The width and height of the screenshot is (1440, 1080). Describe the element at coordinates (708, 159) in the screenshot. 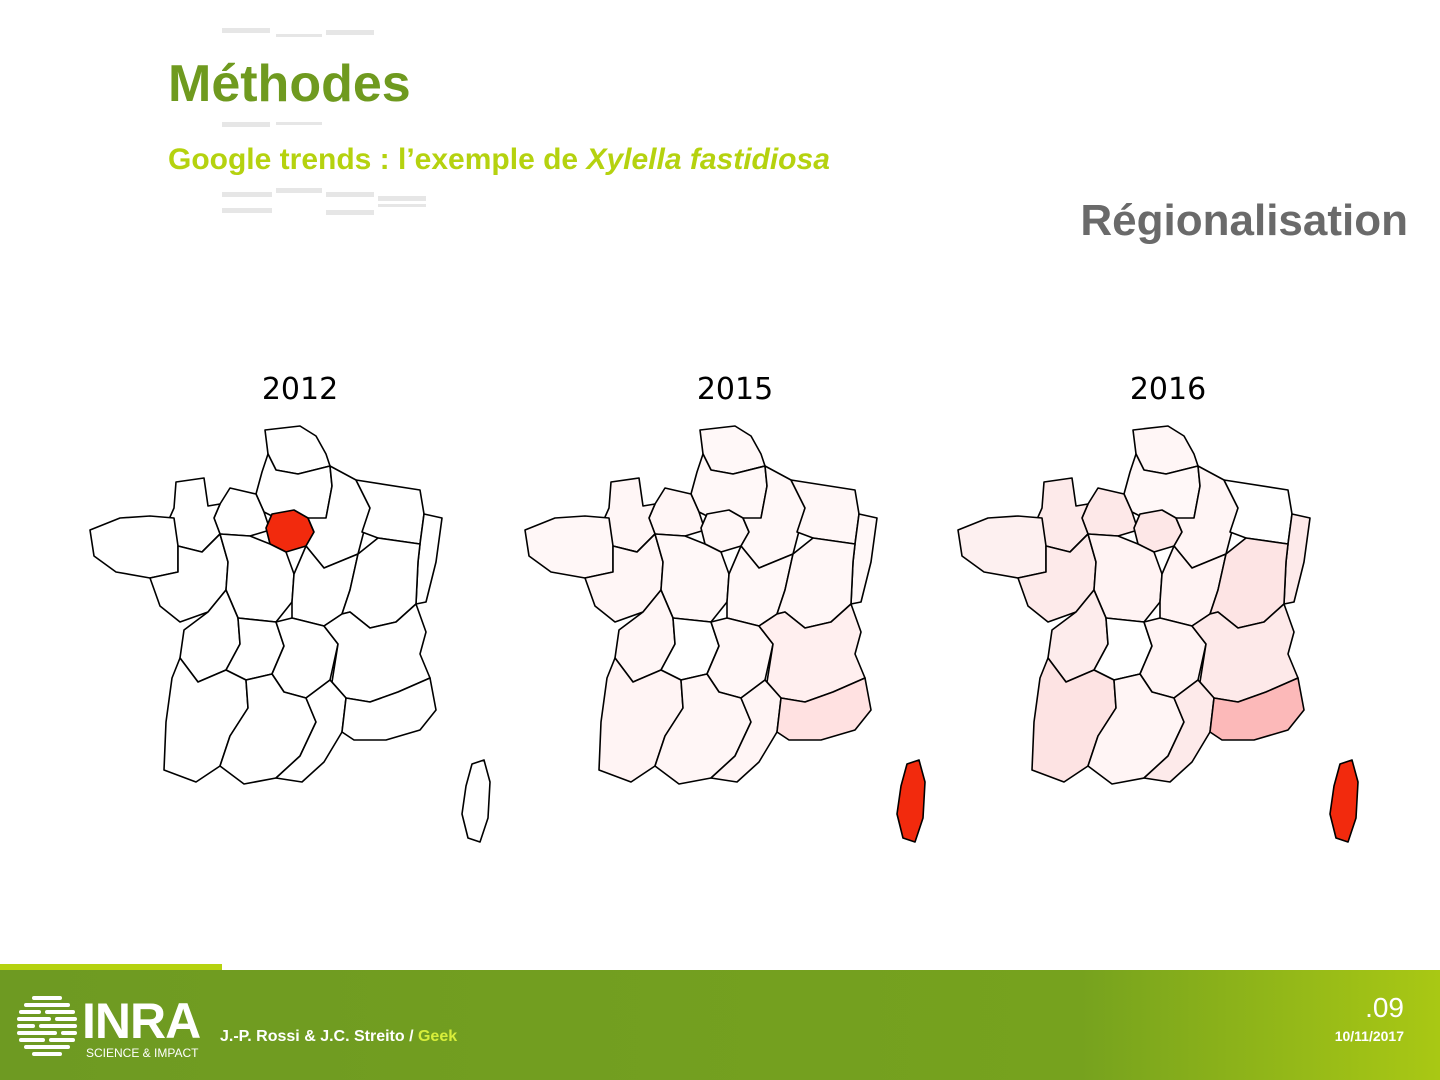

I see `subtitle-species: Xylella fastidiosa` at that location.